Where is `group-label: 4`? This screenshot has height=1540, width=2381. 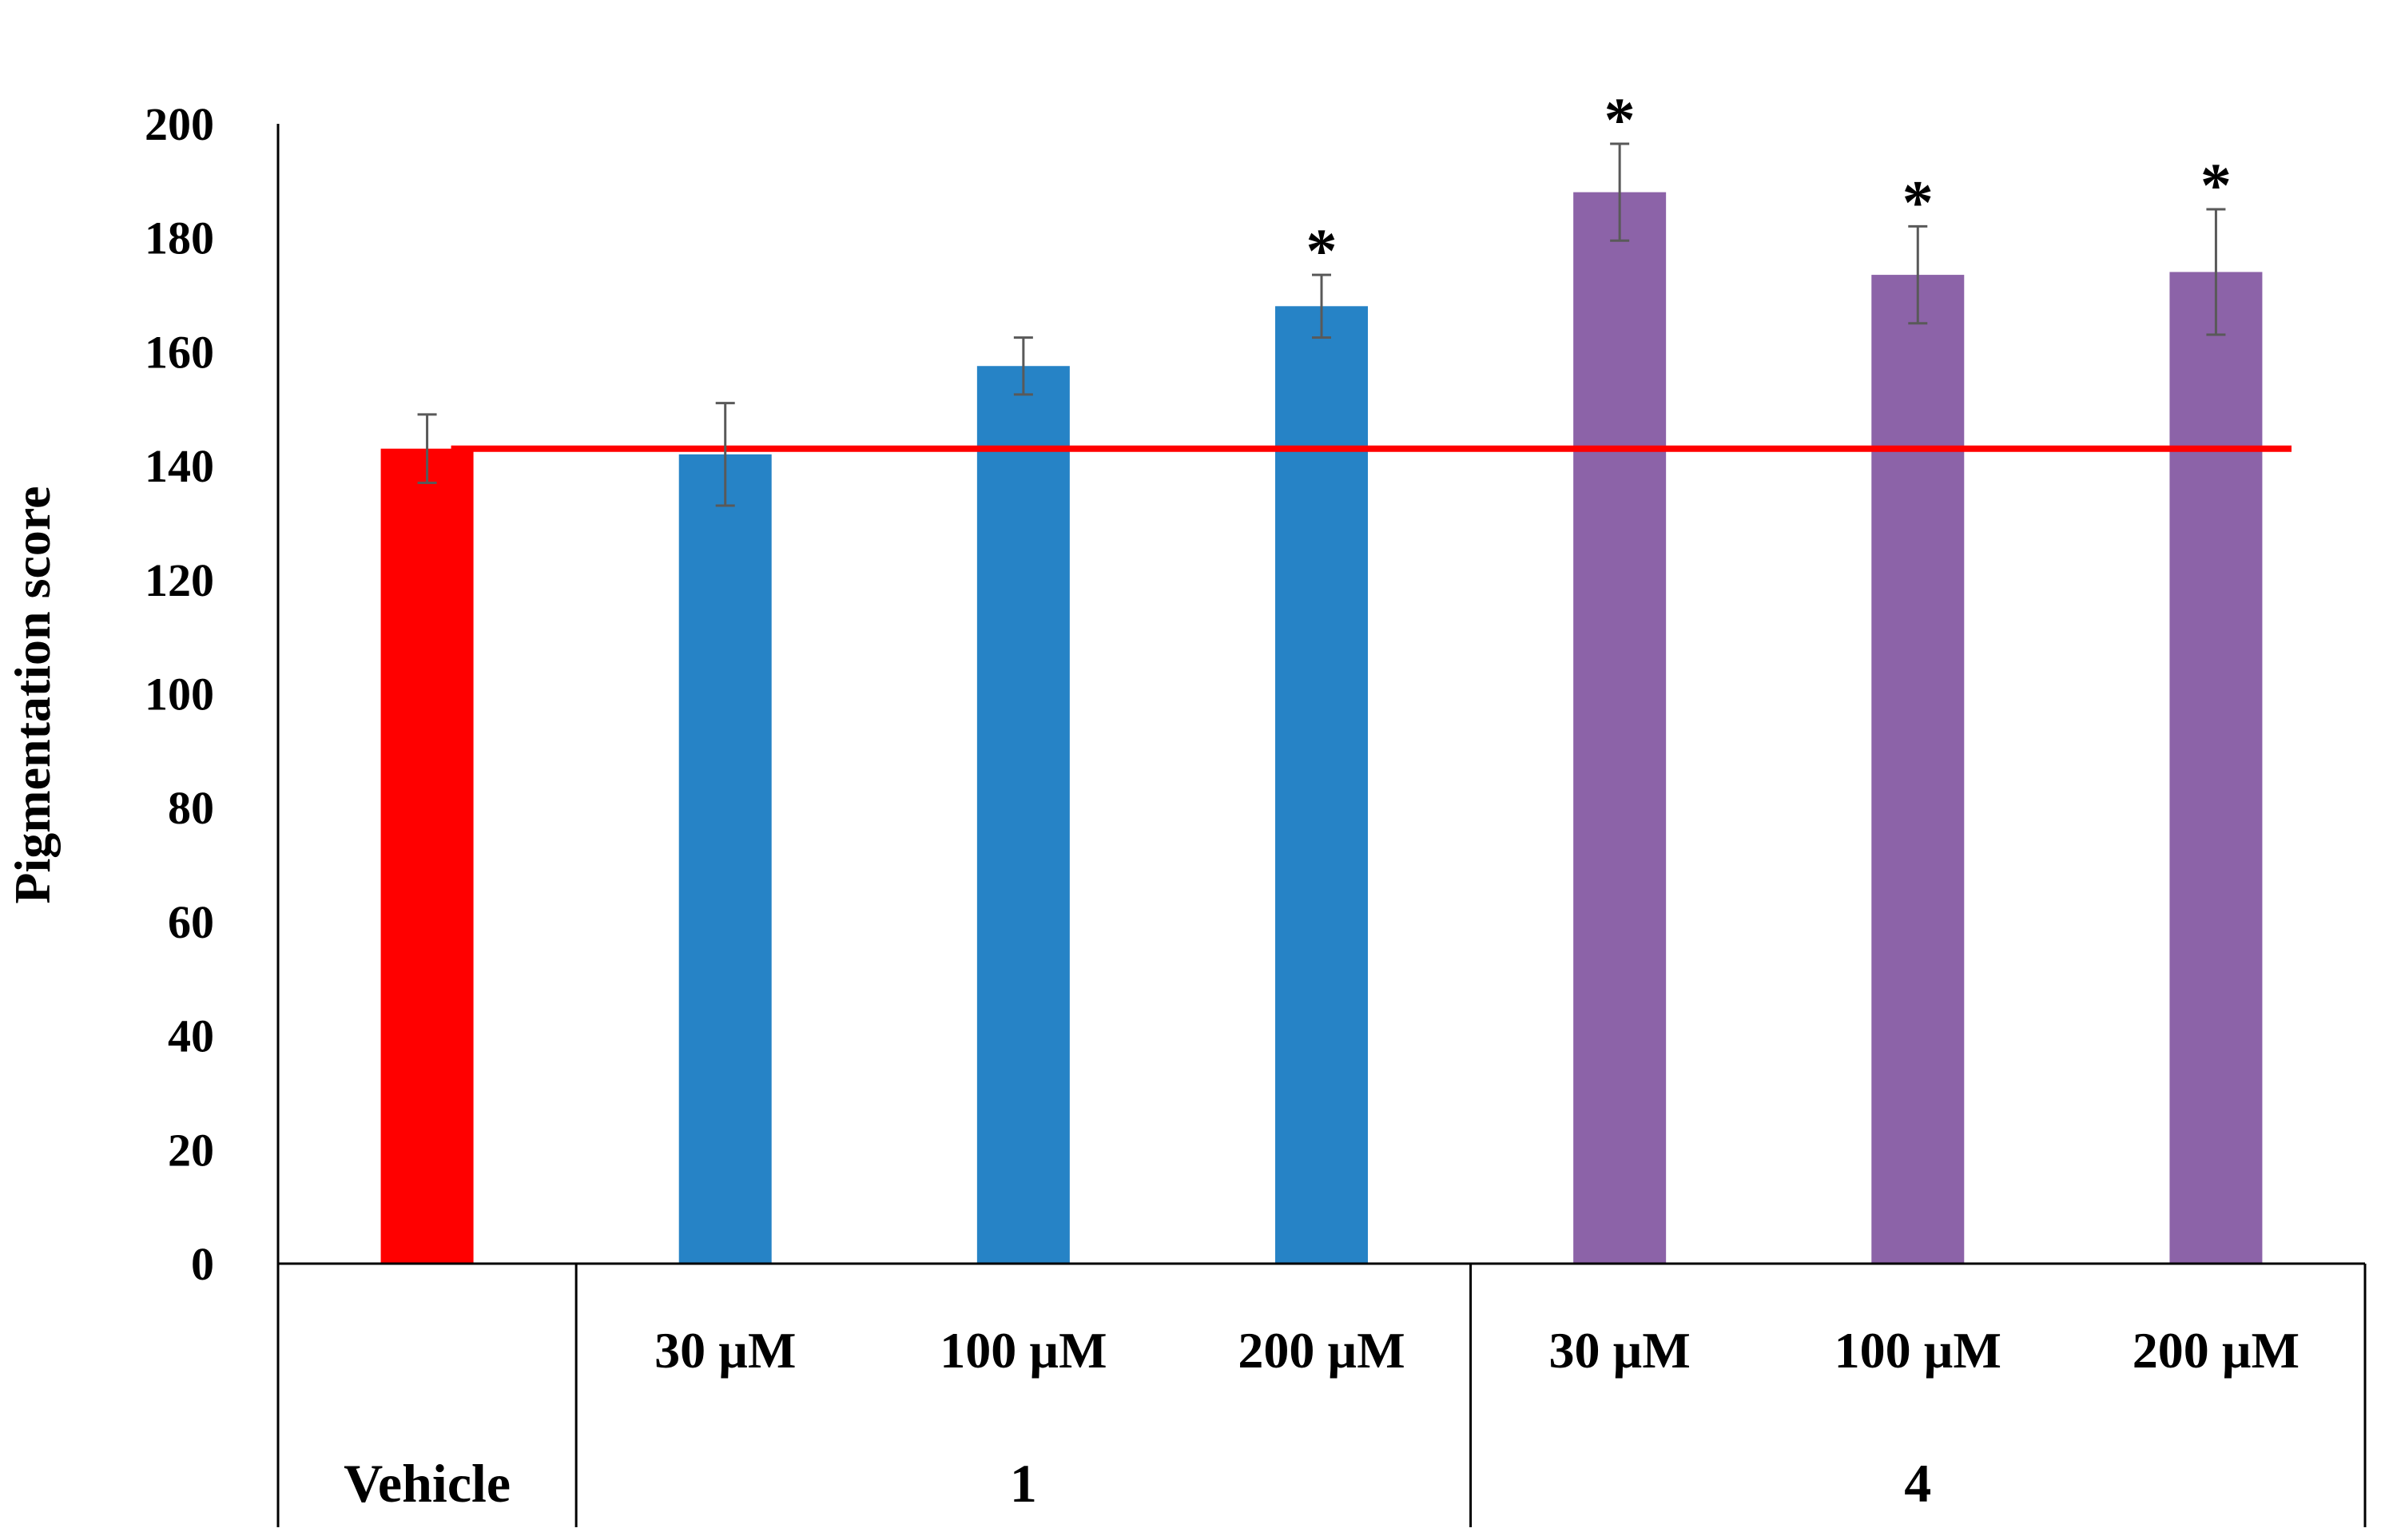
group-label: 4 is located at coordinates (1917, 1484).